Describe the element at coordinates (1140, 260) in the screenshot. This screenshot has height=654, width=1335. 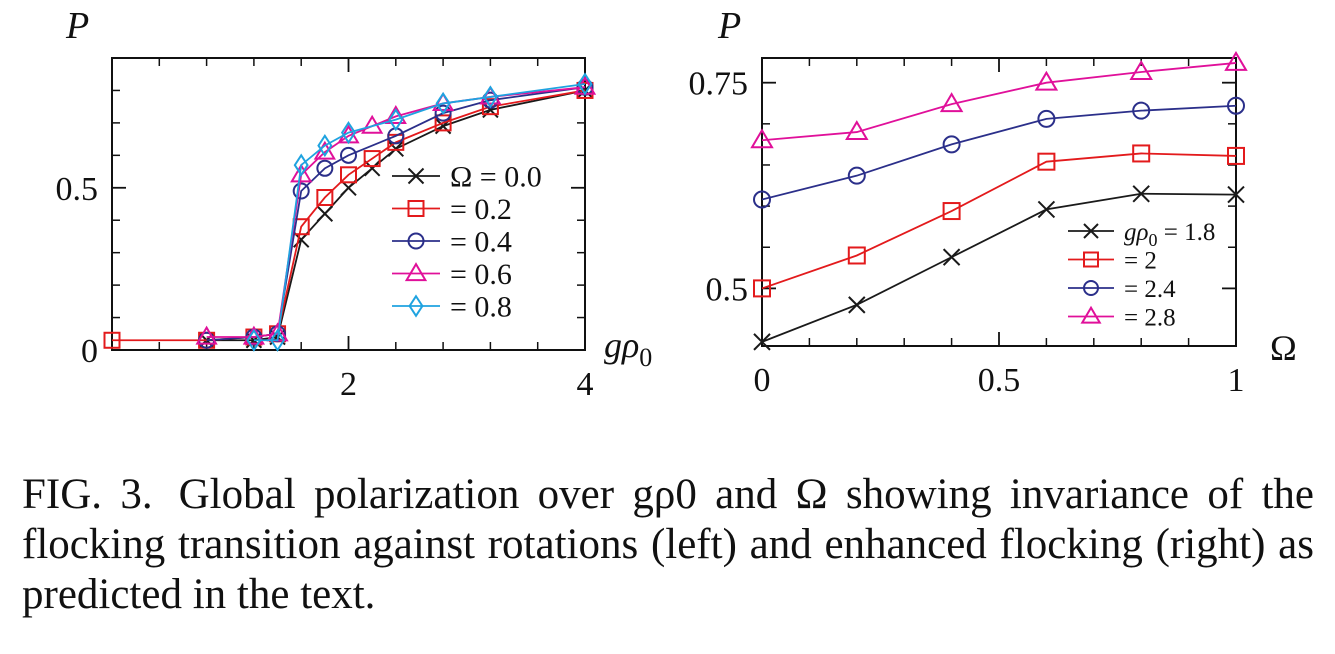
I see `legend-label: = 2` at that location.